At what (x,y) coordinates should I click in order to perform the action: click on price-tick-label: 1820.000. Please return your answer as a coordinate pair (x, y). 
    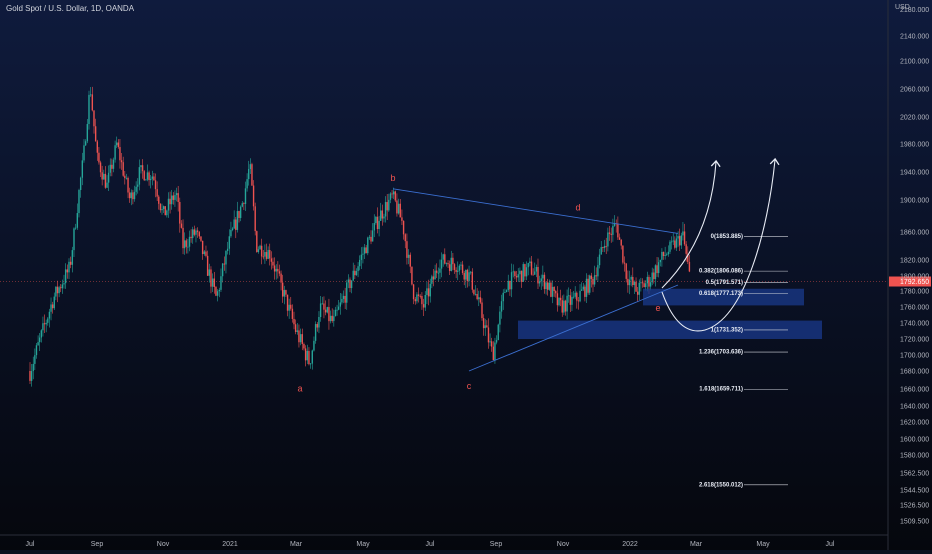
    Looking at the image, I should click on (914, 261).